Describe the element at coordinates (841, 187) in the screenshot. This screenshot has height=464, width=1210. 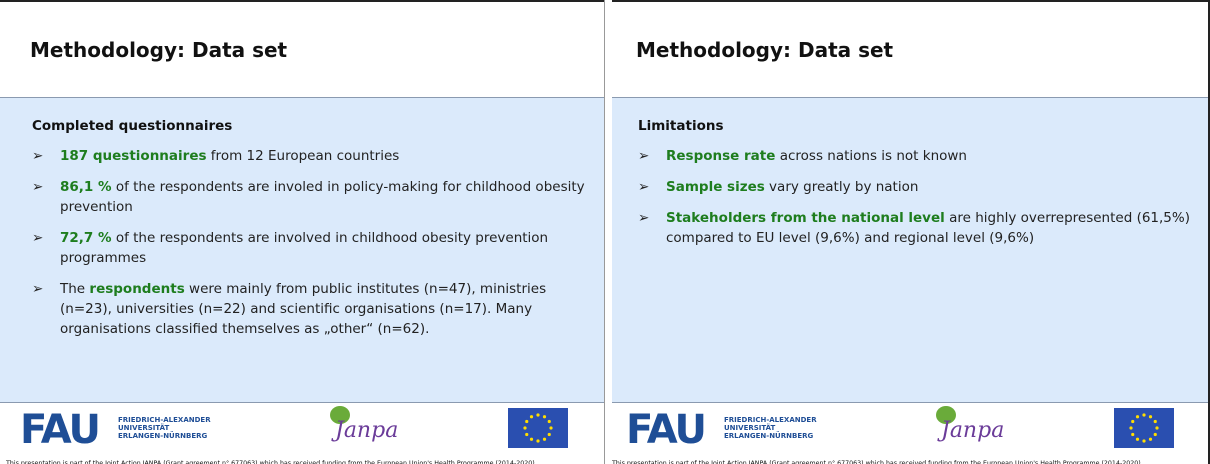
I see `body-text: vary greatly by nation` at that location.